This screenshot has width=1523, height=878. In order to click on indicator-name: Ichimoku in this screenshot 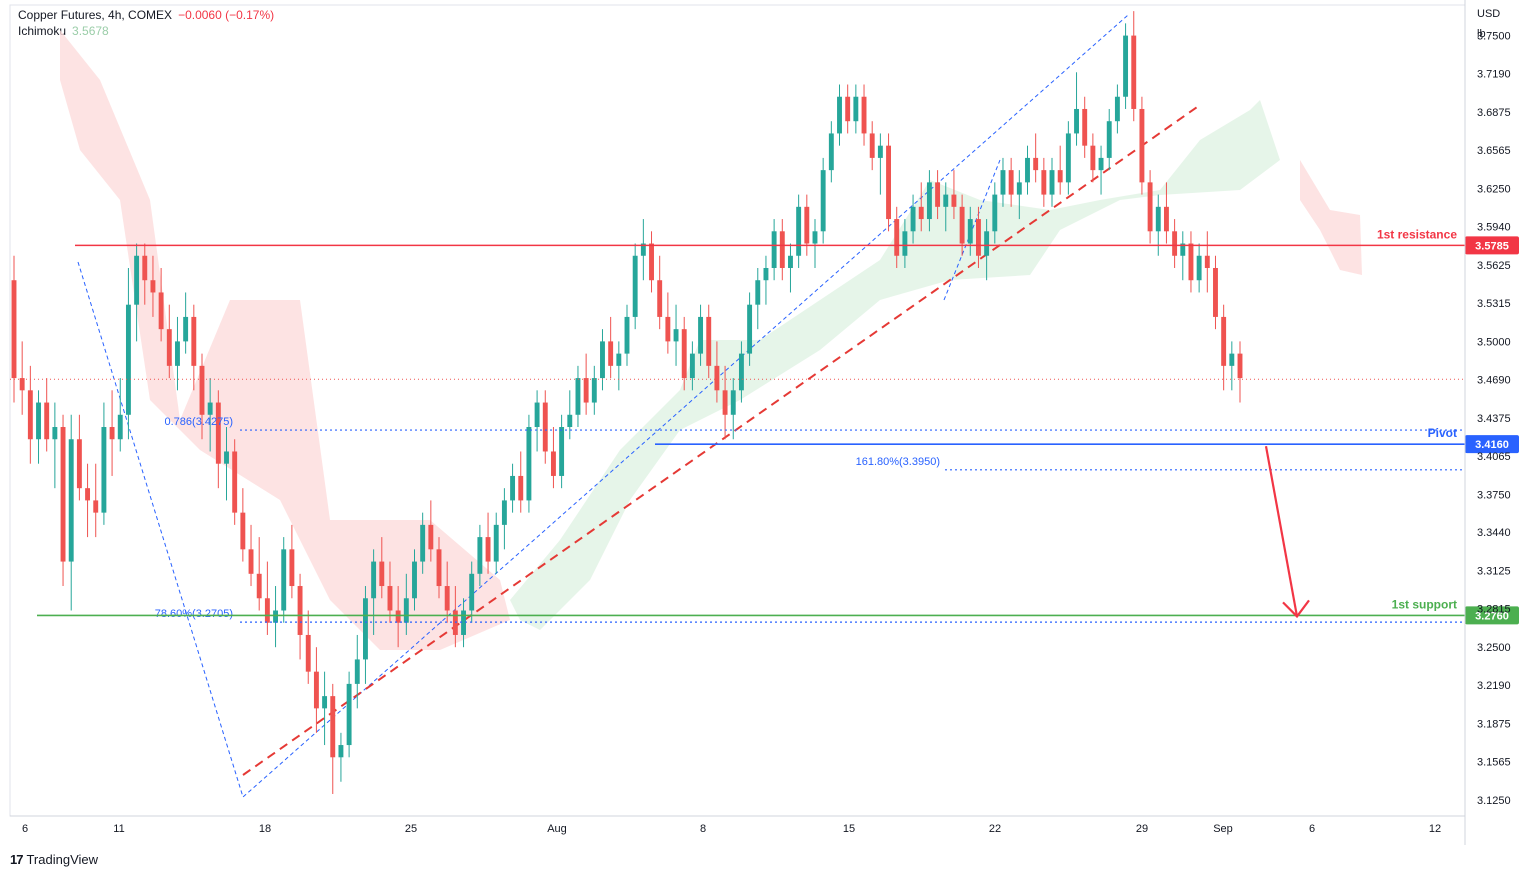, I will do `click(42, 31)`.